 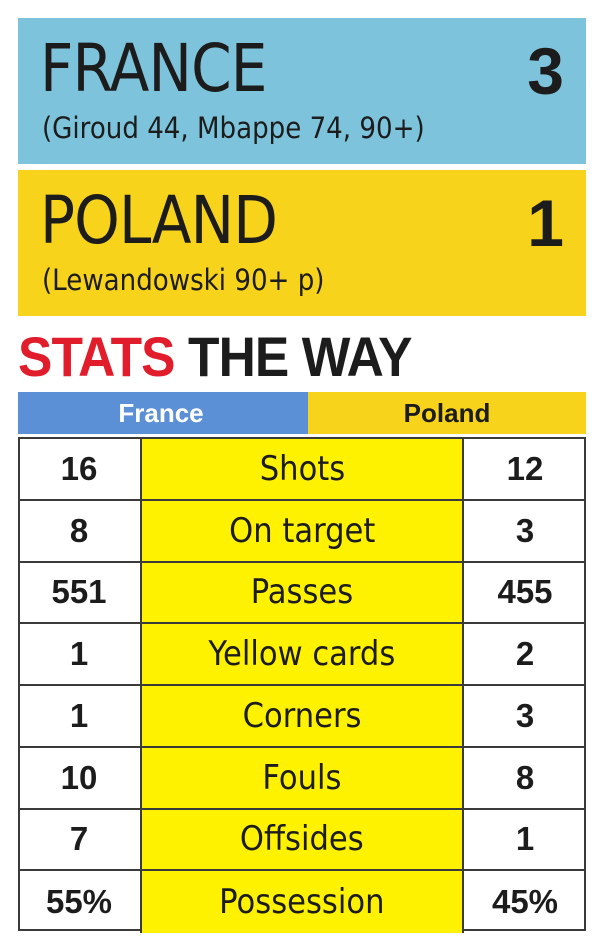 What do you see at coordinates (545, 223) in the screenshot?
I see `poland-score: 1` at bounding box center [545, 223].